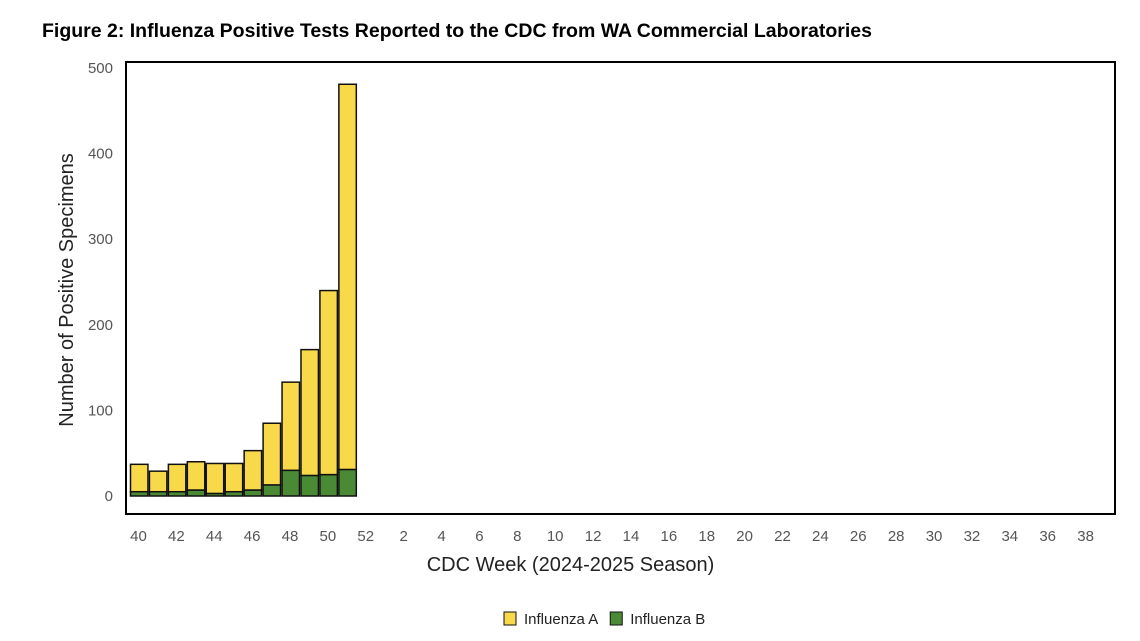 This screenshot has height=641, width=1140. Describe the element at coordinates (100, 325) in the screenshot. I see `y-tick-label: 200` at that location.